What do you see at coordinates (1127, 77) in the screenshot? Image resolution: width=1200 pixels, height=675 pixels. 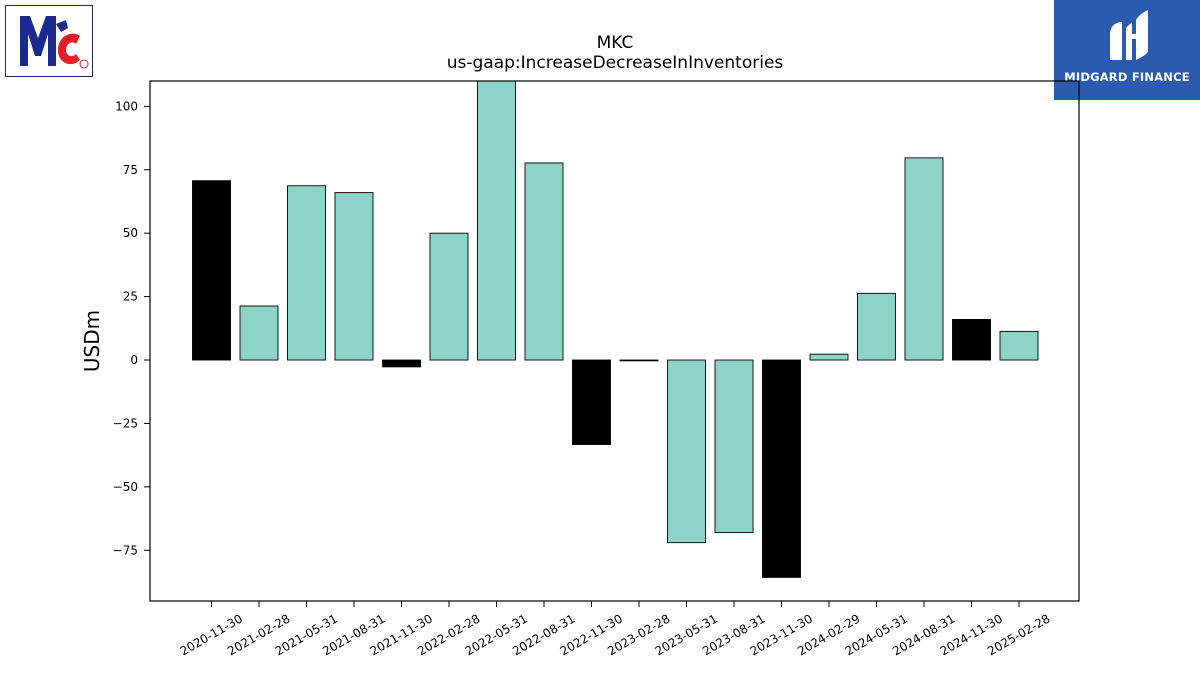 I see `midgard-finance-label: MIDGARD FINANCE` at bounding box center [1127, 77].